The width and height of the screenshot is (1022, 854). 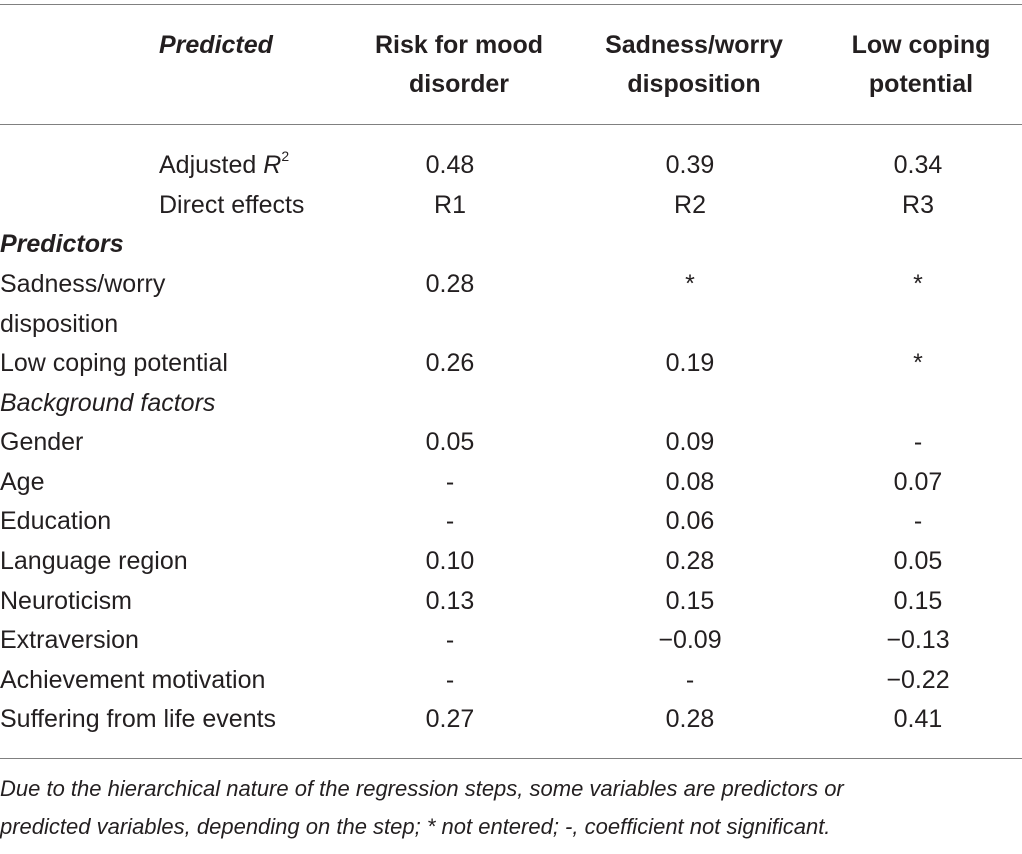 What do you see at coordinates (511, 680) in the screenshot?
I see `table-row: Achievement motivation - - −0.22` at bounding box center [511, 680].